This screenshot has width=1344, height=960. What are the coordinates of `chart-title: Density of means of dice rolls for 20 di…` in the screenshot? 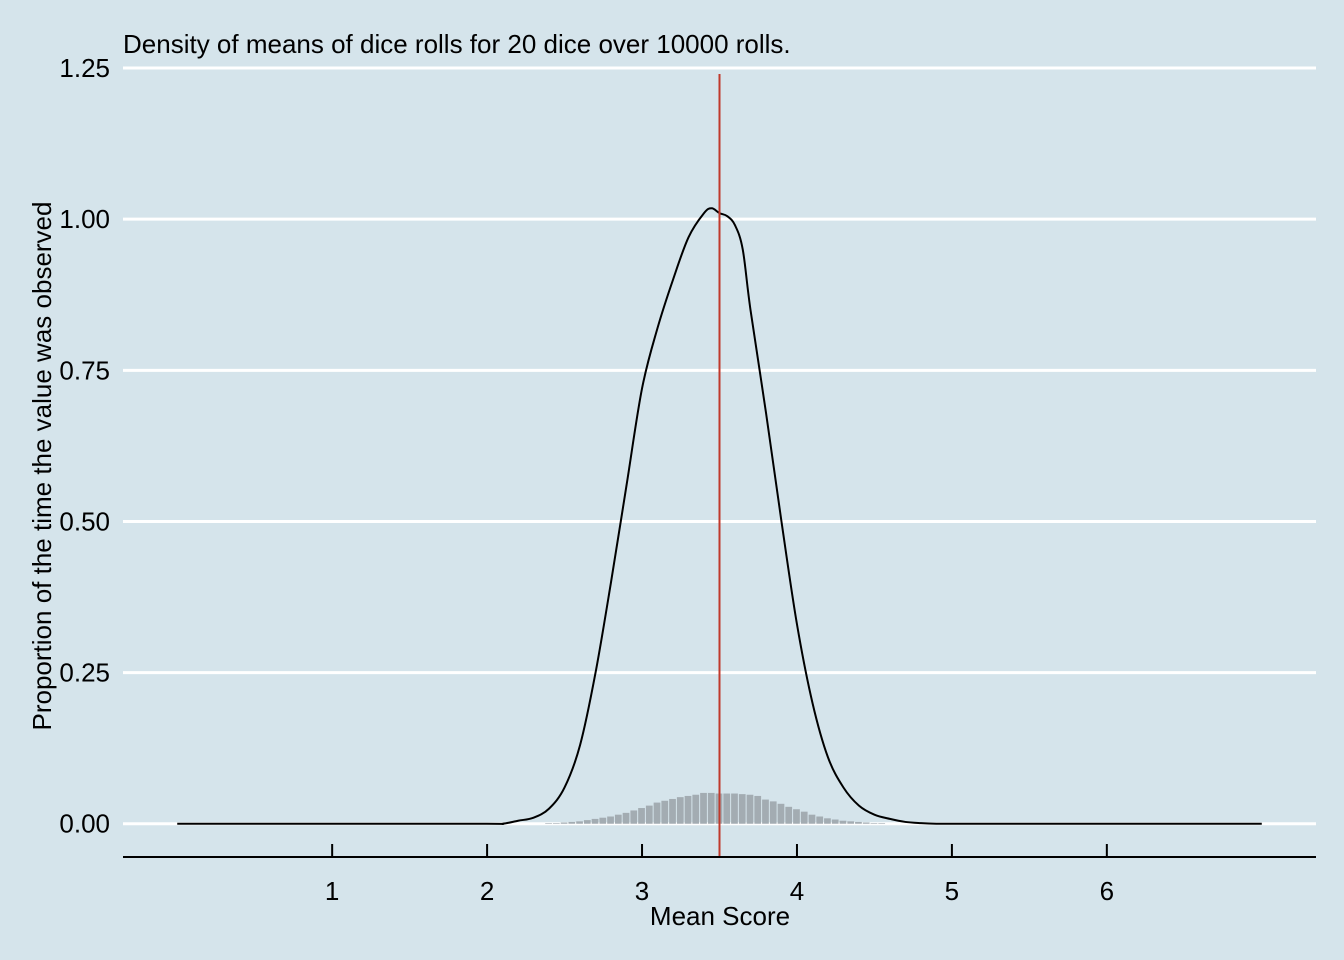 It's located at (457, 44).